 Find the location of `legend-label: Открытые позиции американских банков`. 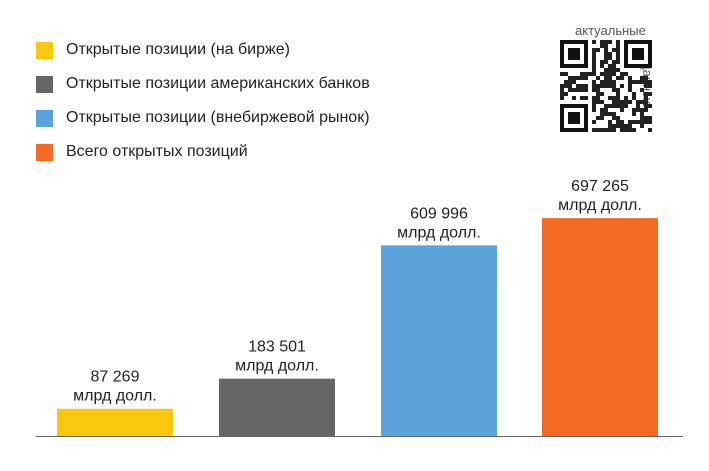

legend-label: Открытые позиции американских банков is located at coordinates (218, 83).